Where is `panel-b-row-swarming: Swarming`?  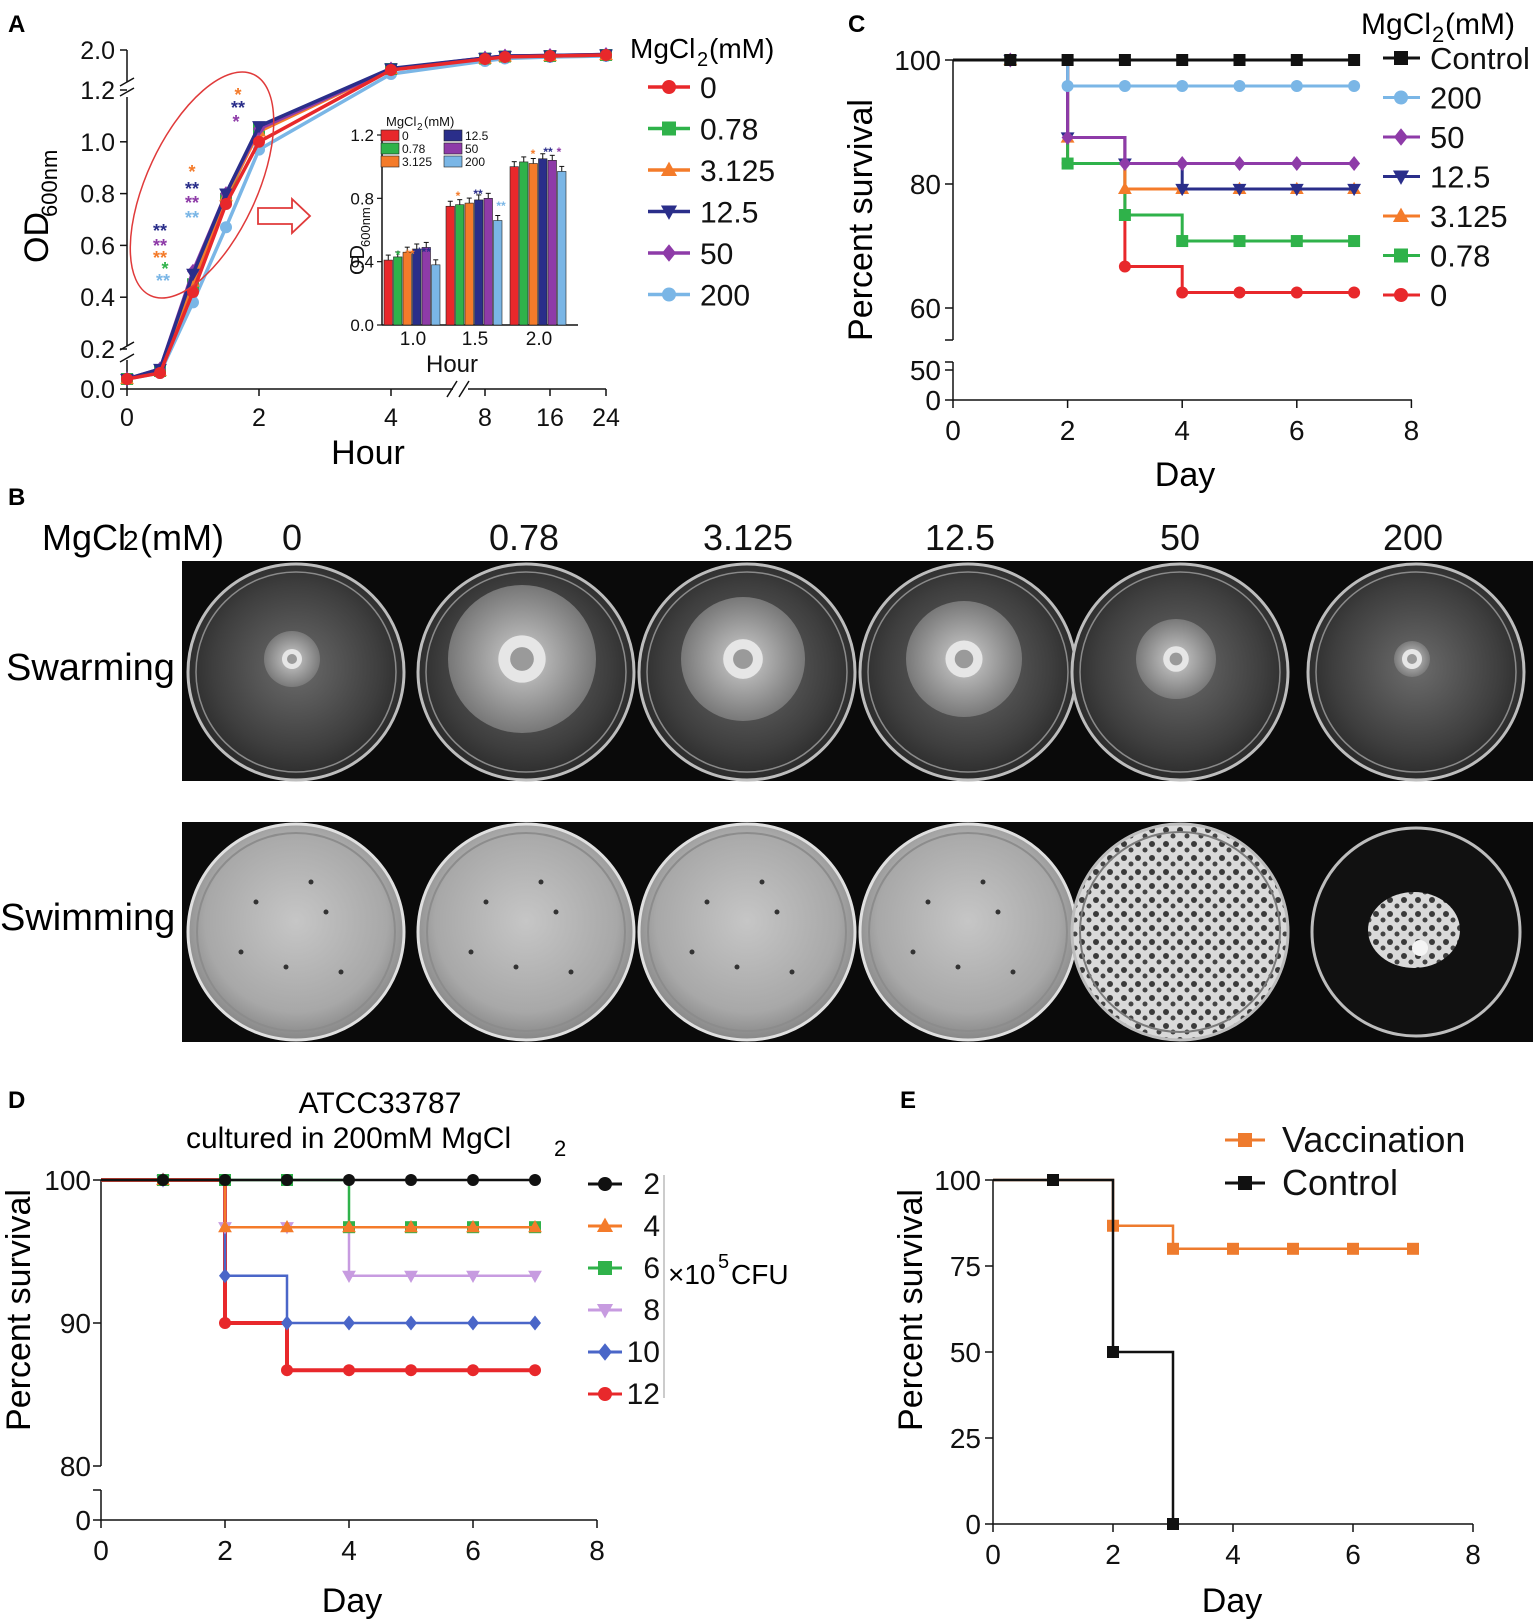 panel-b-row-swarming: Swarming is located at coordinates (90, 668).